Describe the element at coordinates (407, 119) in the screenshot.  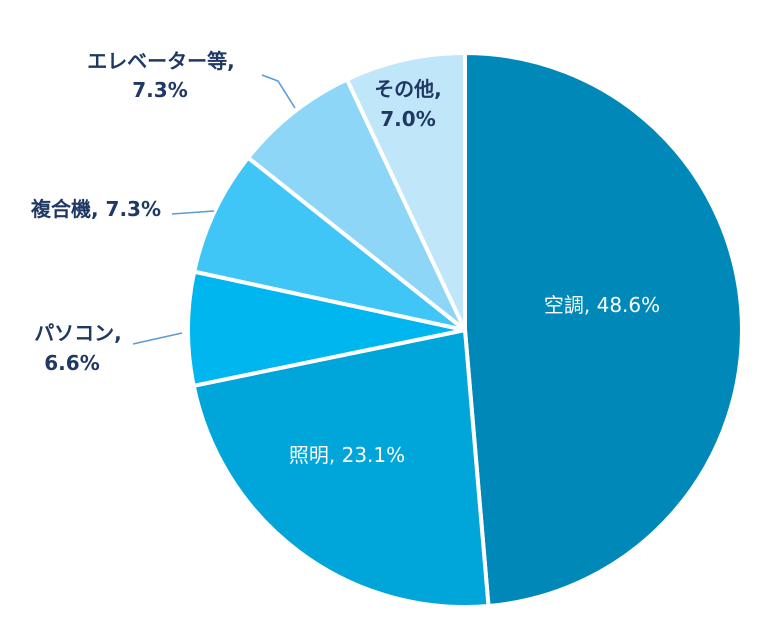
I see `slice-label-sonota-line2: 7.0%` at that location.